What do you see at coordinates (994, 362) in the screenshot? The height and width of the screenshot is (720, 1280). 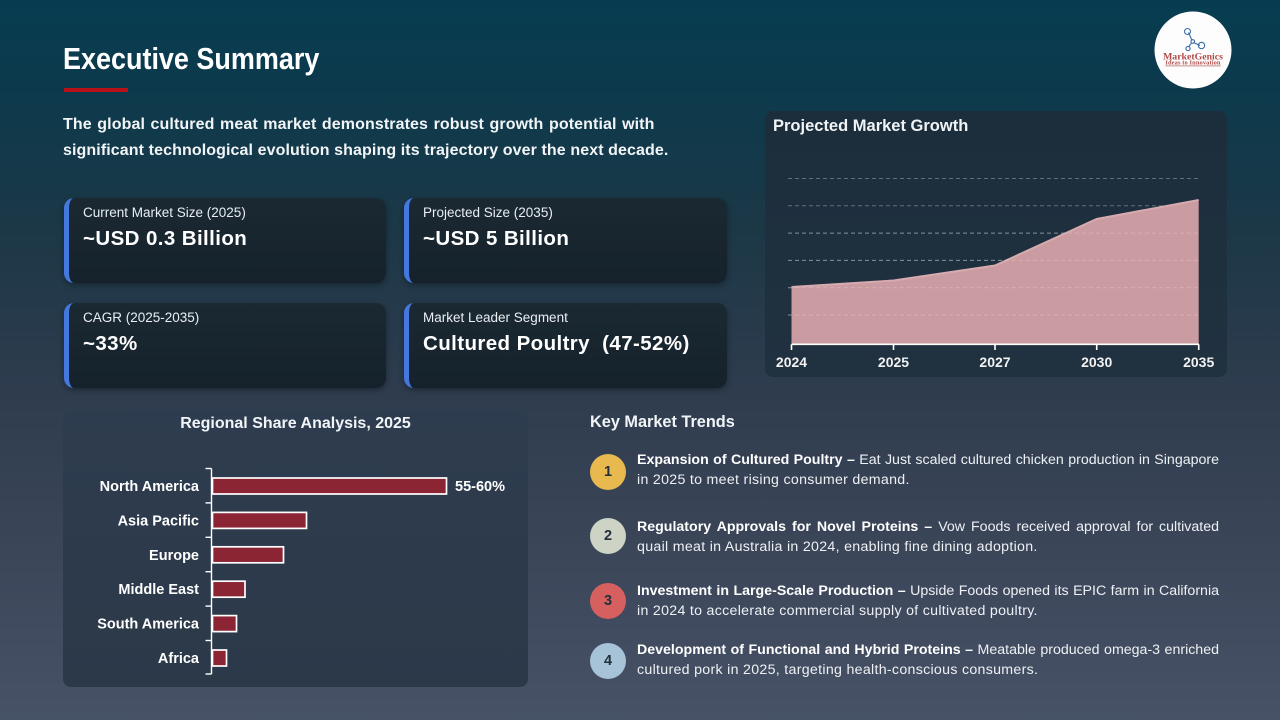 I see `svg-text: 2027` at bounding box center [994, 362].